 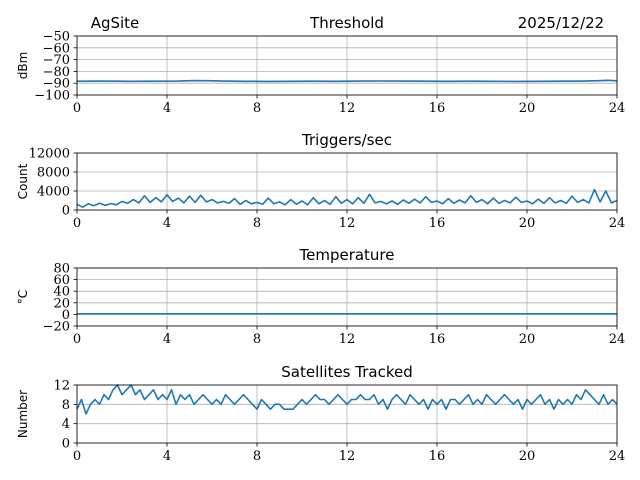 What do you see at coordinates (347, 108) in the screenshot?
I see `threshold-xtick-label-3: 12` at bounding box center [347, 108].